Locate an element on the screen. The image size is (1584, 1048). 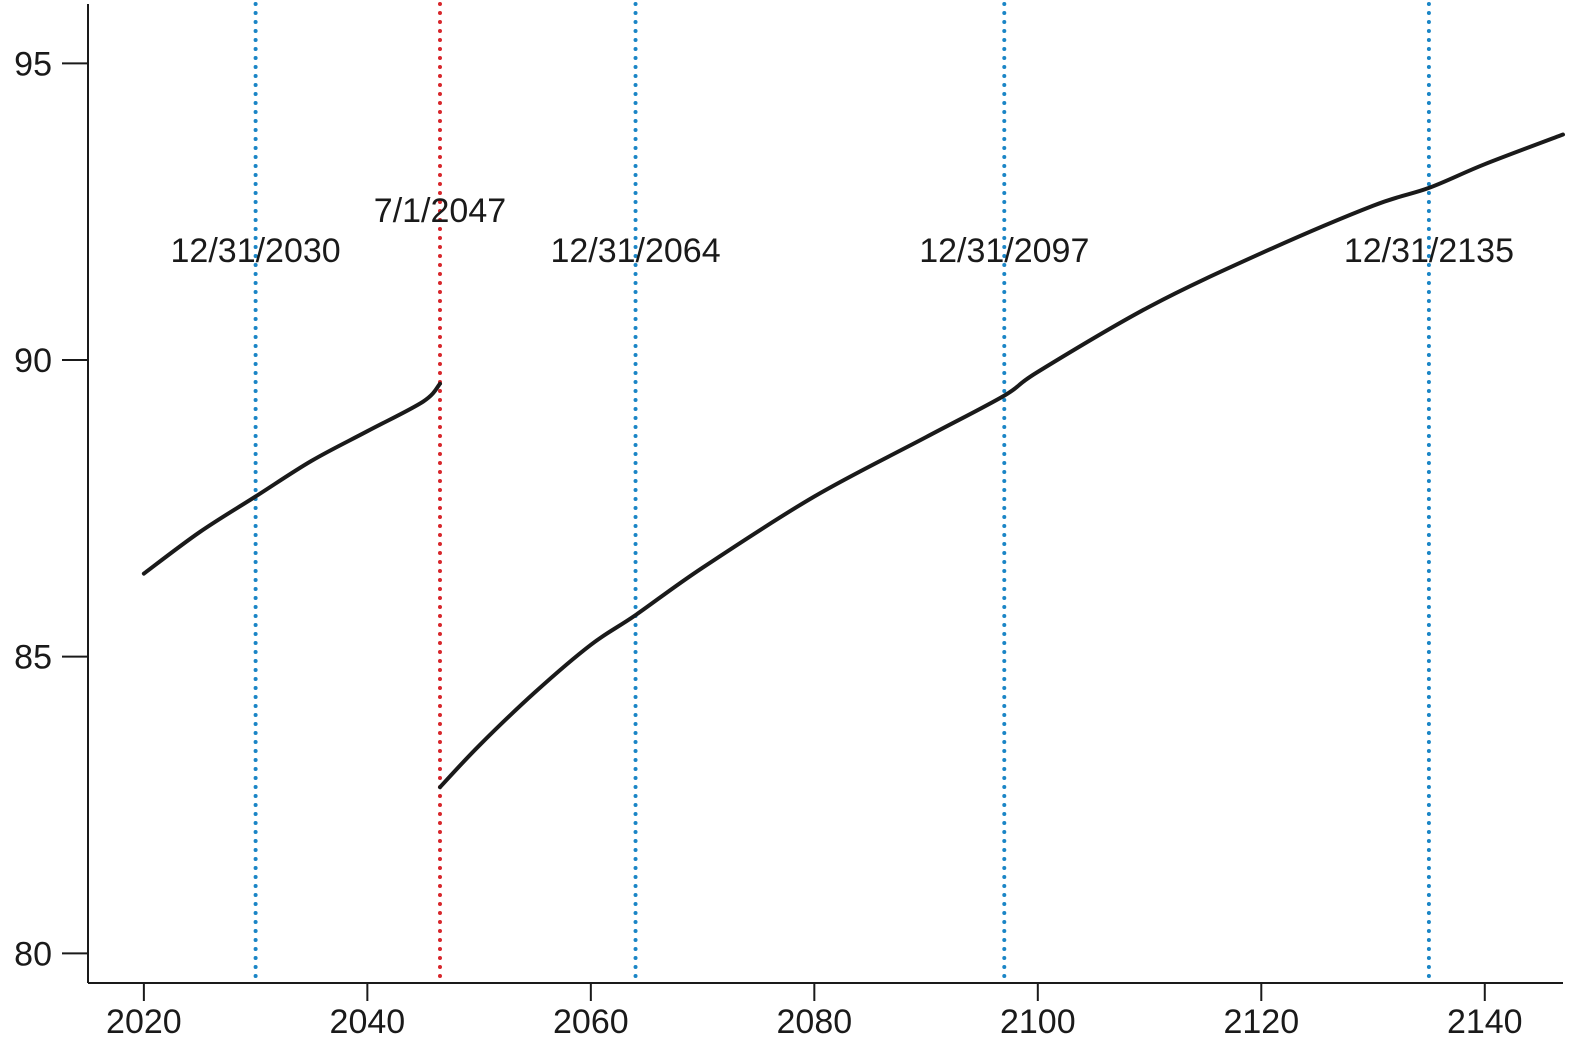
y-tick-label: 80 is located at coordinates (33, 954).